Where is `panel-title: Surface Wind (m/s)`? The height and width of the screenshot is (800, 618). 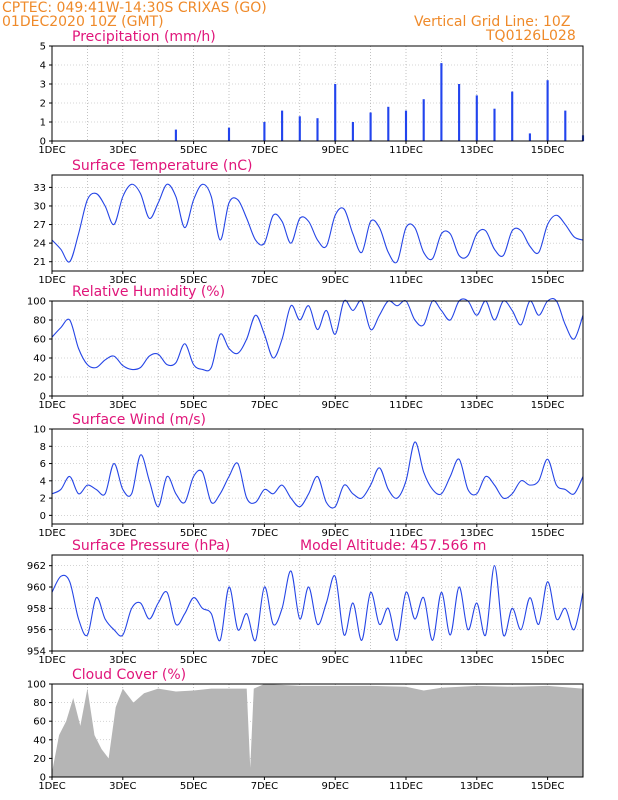 panel-title: Surface Wind (m/s) is located at coordinates (139, 420).